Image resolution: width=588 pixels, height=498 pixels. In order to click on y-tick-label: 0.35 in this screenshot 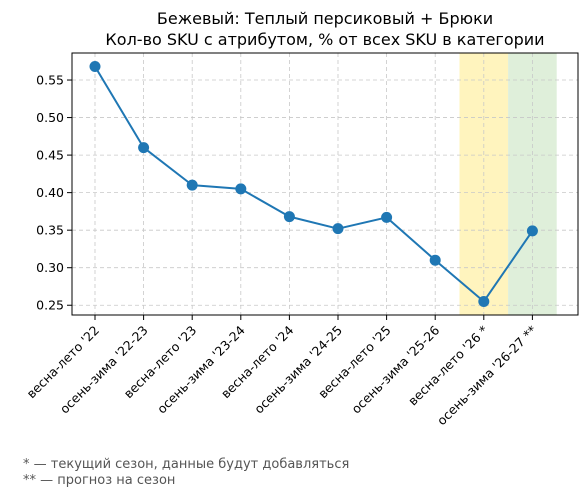, I will do `click(50, 230)`.